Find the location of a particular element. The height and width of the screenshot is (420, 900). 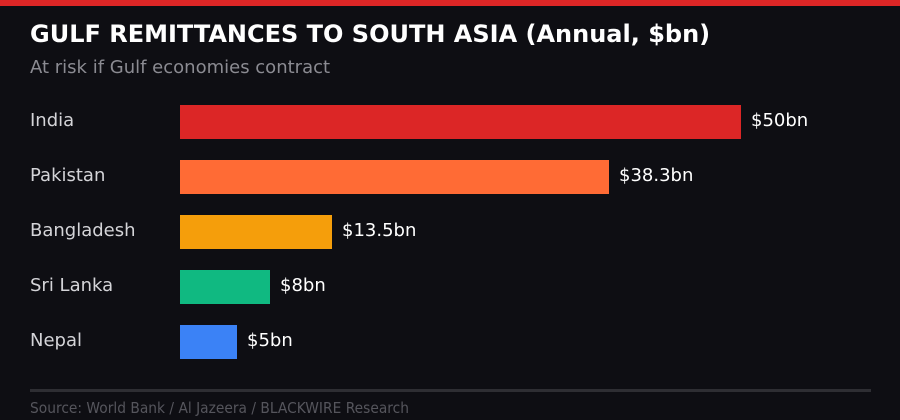

bar-row: India $50bn is located at coordinates (450, 122).